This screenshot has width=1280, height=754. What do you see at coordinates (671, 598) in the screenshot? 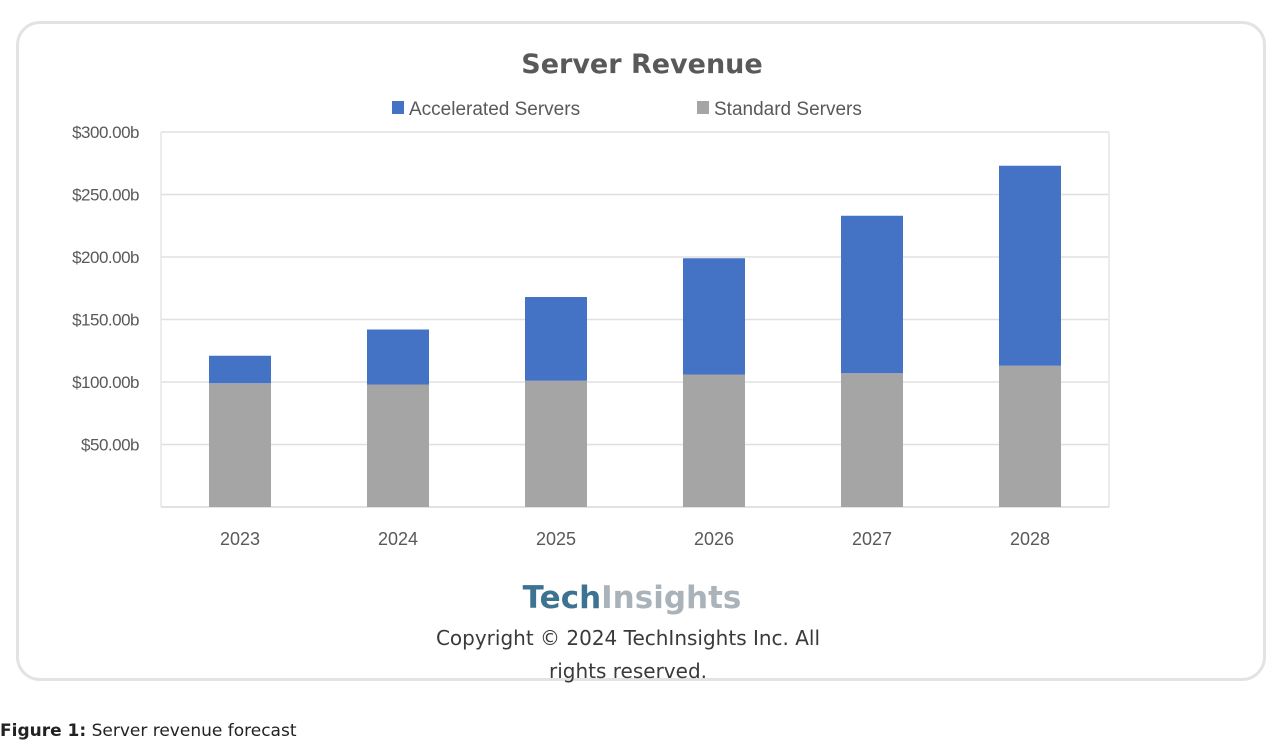
I see `logo-insights: Insights` at bounding box center [671, 598].